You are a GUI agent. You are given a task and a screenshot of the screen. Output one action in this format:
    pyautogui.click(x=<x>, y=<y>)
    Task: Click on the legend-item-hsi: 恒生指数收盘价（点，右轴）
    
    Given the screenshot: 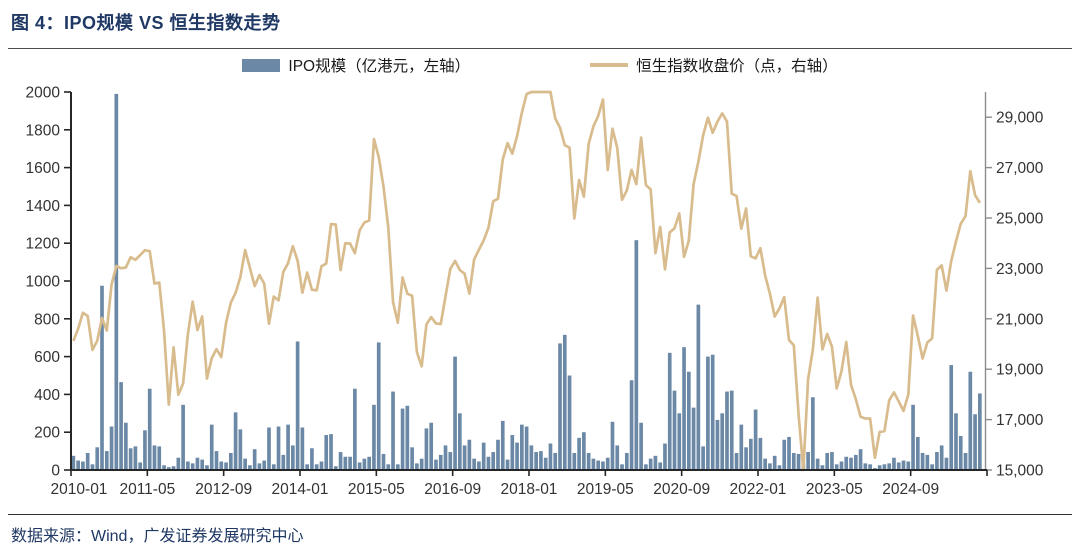 What is the action you would take?
    pyautogui.click(x=714, y=65)
    